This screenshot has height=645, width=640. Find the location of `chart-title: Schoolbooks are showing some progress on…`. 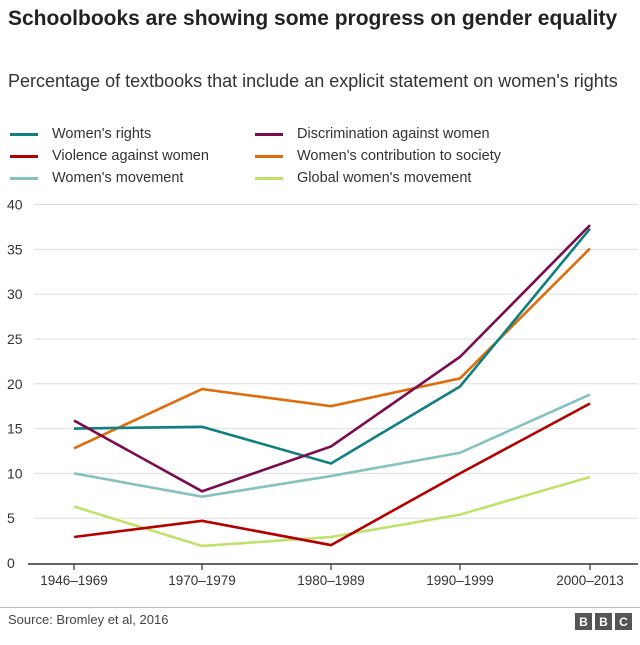

chart-title: Schoolbooks are showing some progress on… is located at coordinates (313, 18).